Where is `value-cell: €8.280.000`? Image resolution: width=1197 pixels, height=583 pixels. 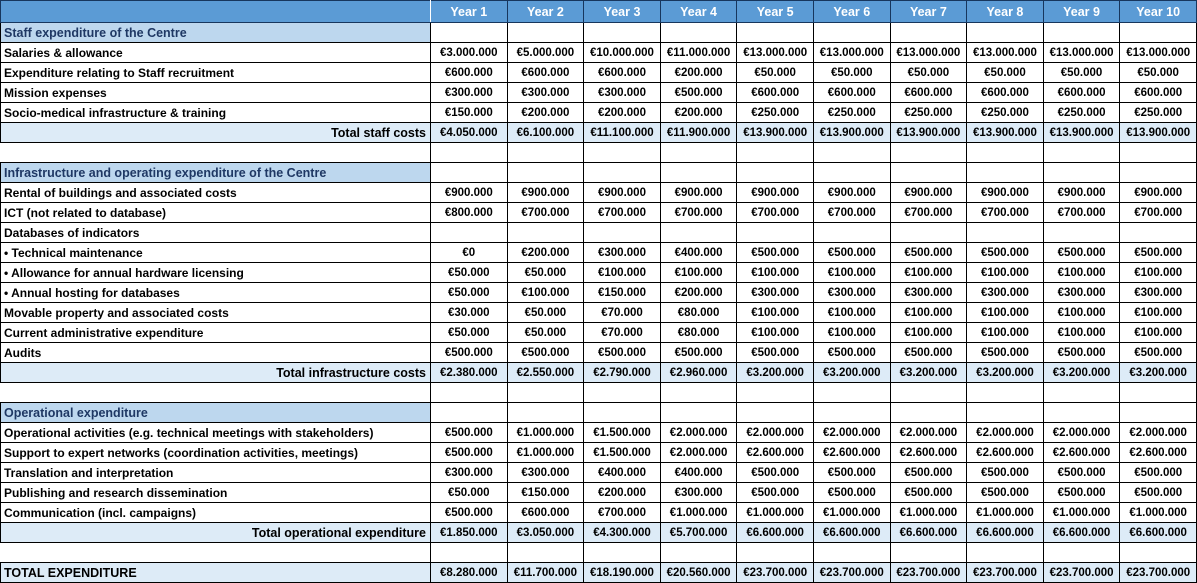
value-cell: €8.280.000 is located at coordinates (469, 572).